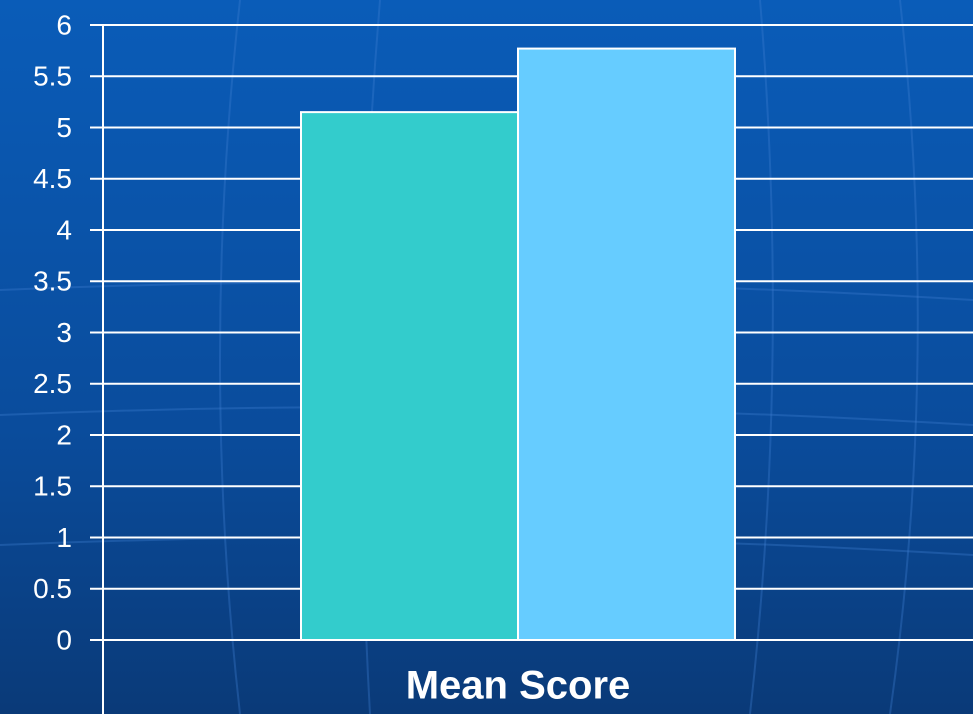 The height and width of the screenshot is (714, 973). What do you see at coordinates (64, 639) in the screenshot?
I see `y-tick-label: 0` at bounding box center [64, 639].